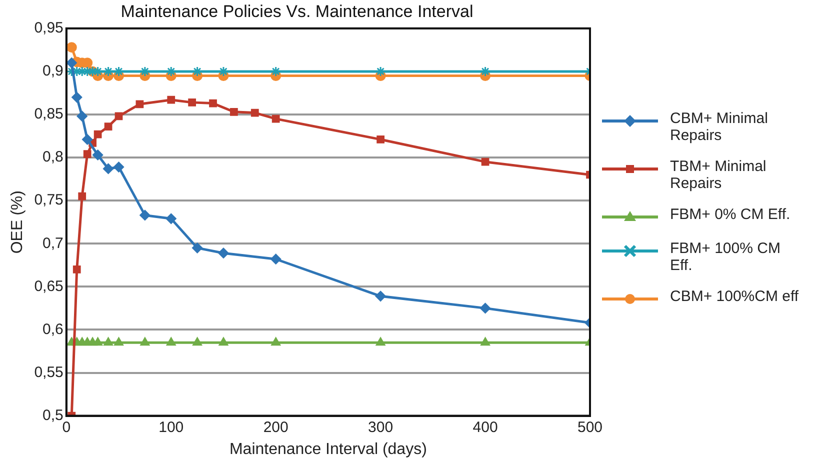 This screenshot has height=459, width=816. I want to click on y-tick-label: 0,8, so click(53, 157).